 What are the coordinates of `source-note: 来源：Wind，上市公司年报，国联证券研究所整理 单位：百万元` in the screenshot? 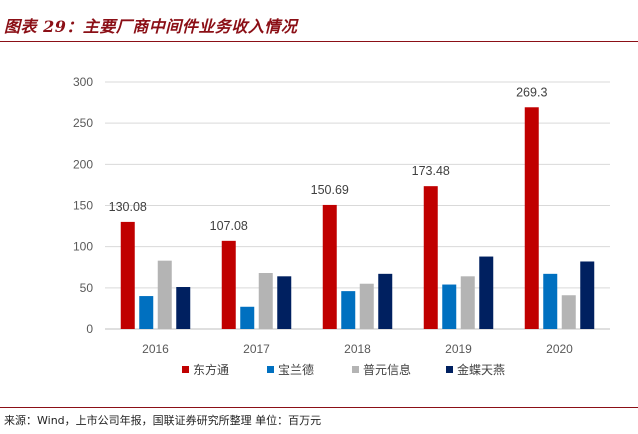 It's located at (163, 420).